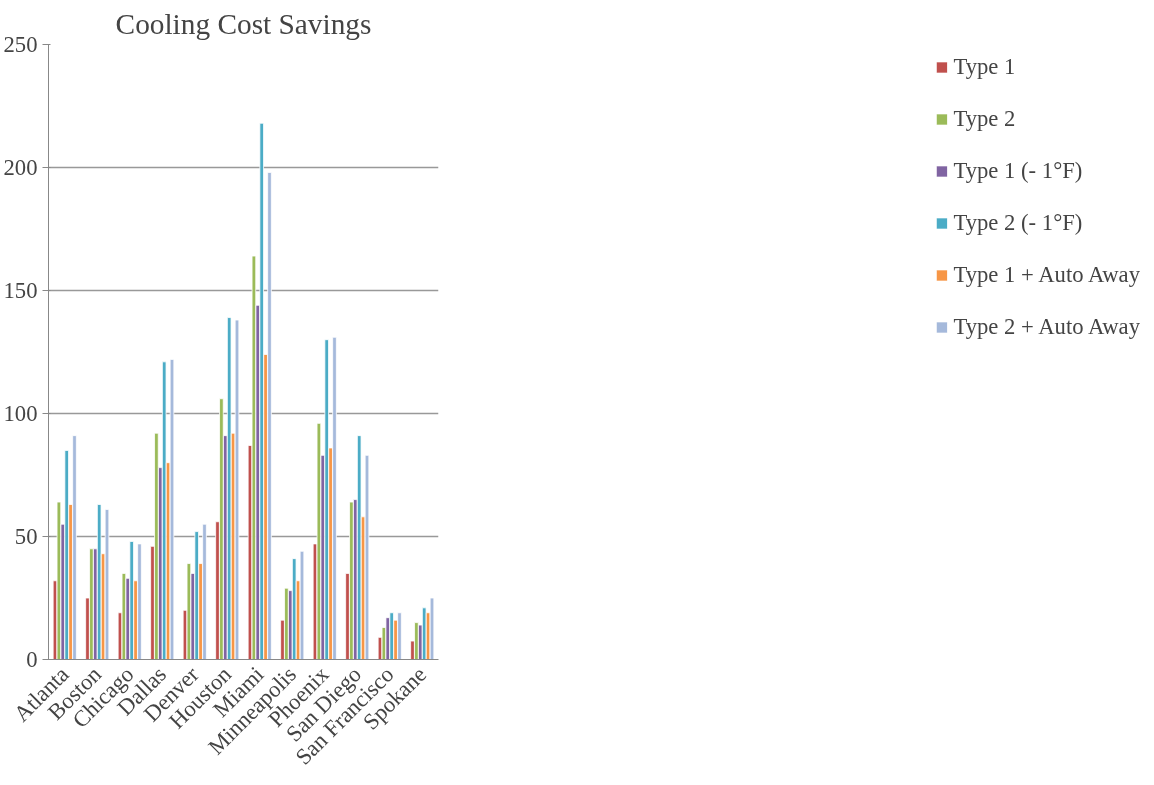 The width and height of the screenshot is (1154, 785). What do you see at coordinates (985, 67) in the screenshot?
I see `legend-label: Type 1` at bounding box center [985, 67].